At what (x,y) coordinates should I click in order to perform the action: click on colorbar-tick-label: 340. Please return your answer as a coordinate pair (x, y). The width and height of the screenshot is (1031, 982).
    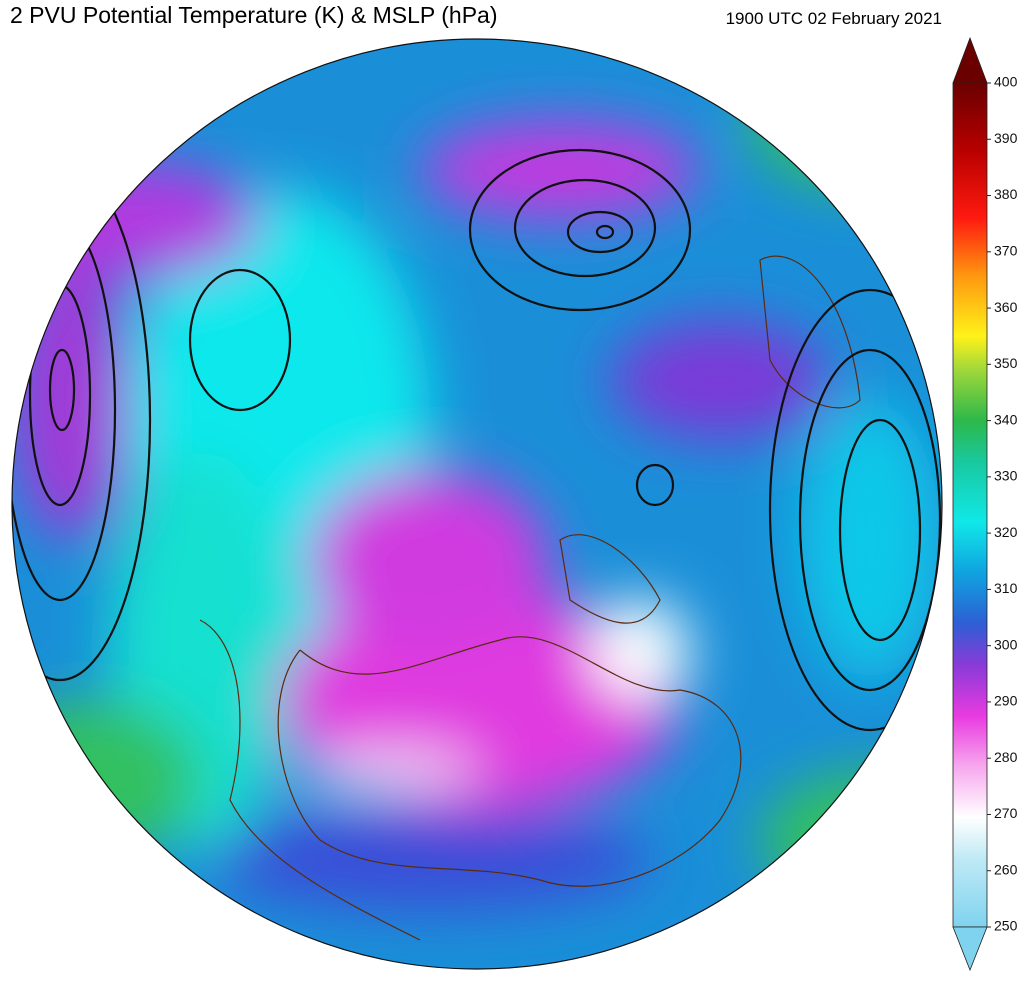
    Looking at the image, I should click on (1006, 419).